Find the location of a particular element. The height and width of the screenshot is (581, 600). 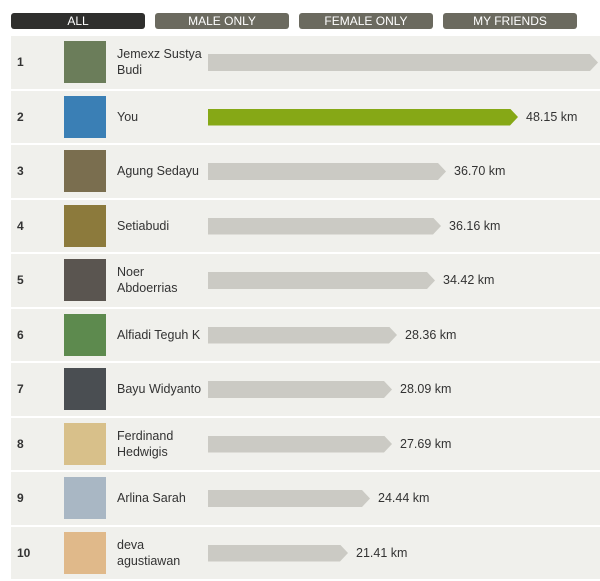

rank: 8 is located at coordinates (20, 444).